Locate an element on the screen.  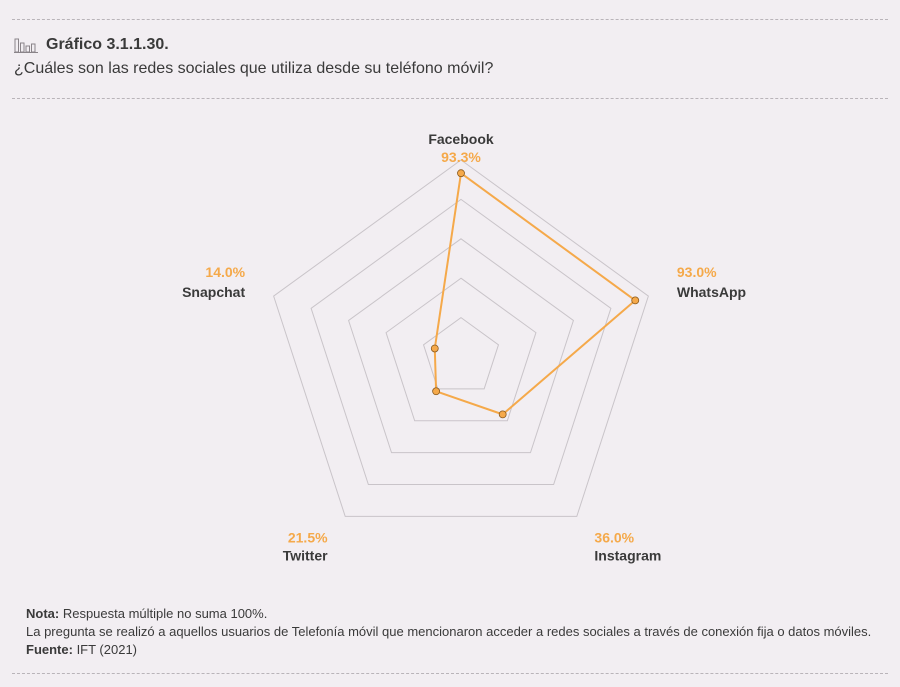
bottom-divider is located at coordinates (450, 673).